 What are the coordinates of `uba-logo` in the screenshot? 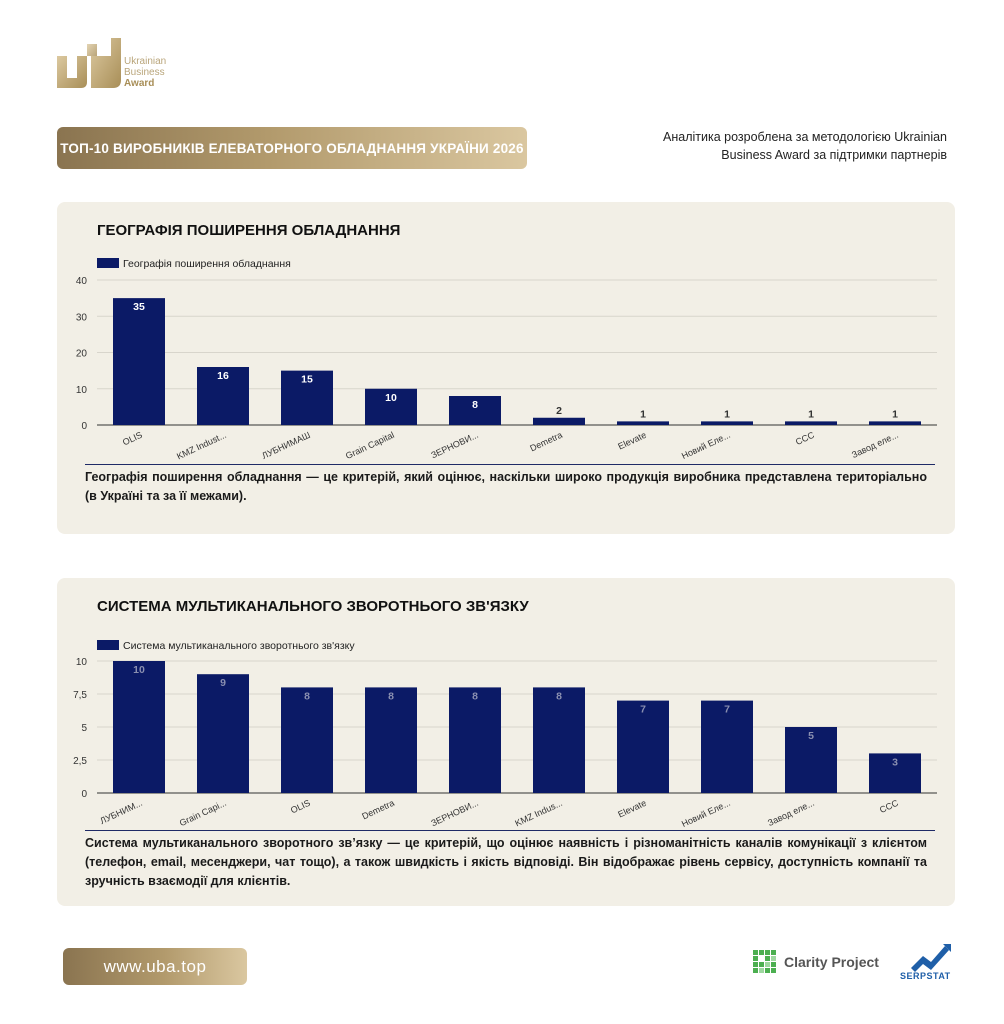 It's located at (89, 63).